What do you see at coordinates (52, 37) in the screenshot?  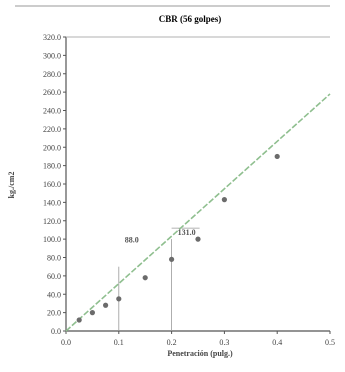 I see `y-tick-label: 320.0` at bounding box center [52, 37].